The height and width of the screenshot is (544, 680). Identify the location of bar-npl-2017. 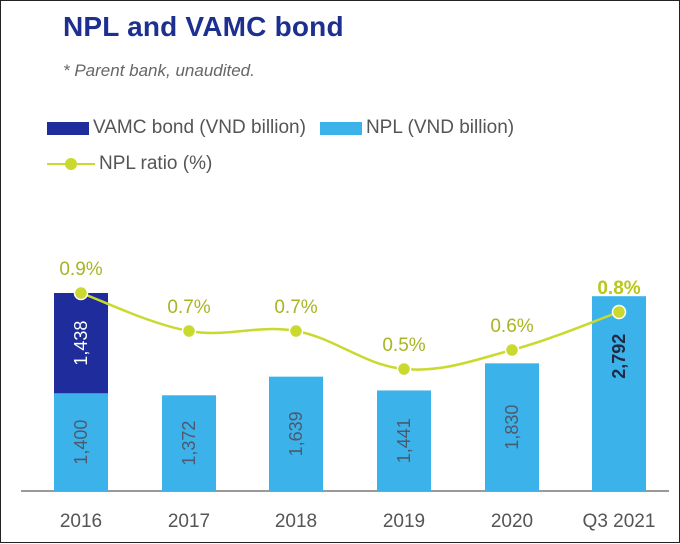
(189, 443).